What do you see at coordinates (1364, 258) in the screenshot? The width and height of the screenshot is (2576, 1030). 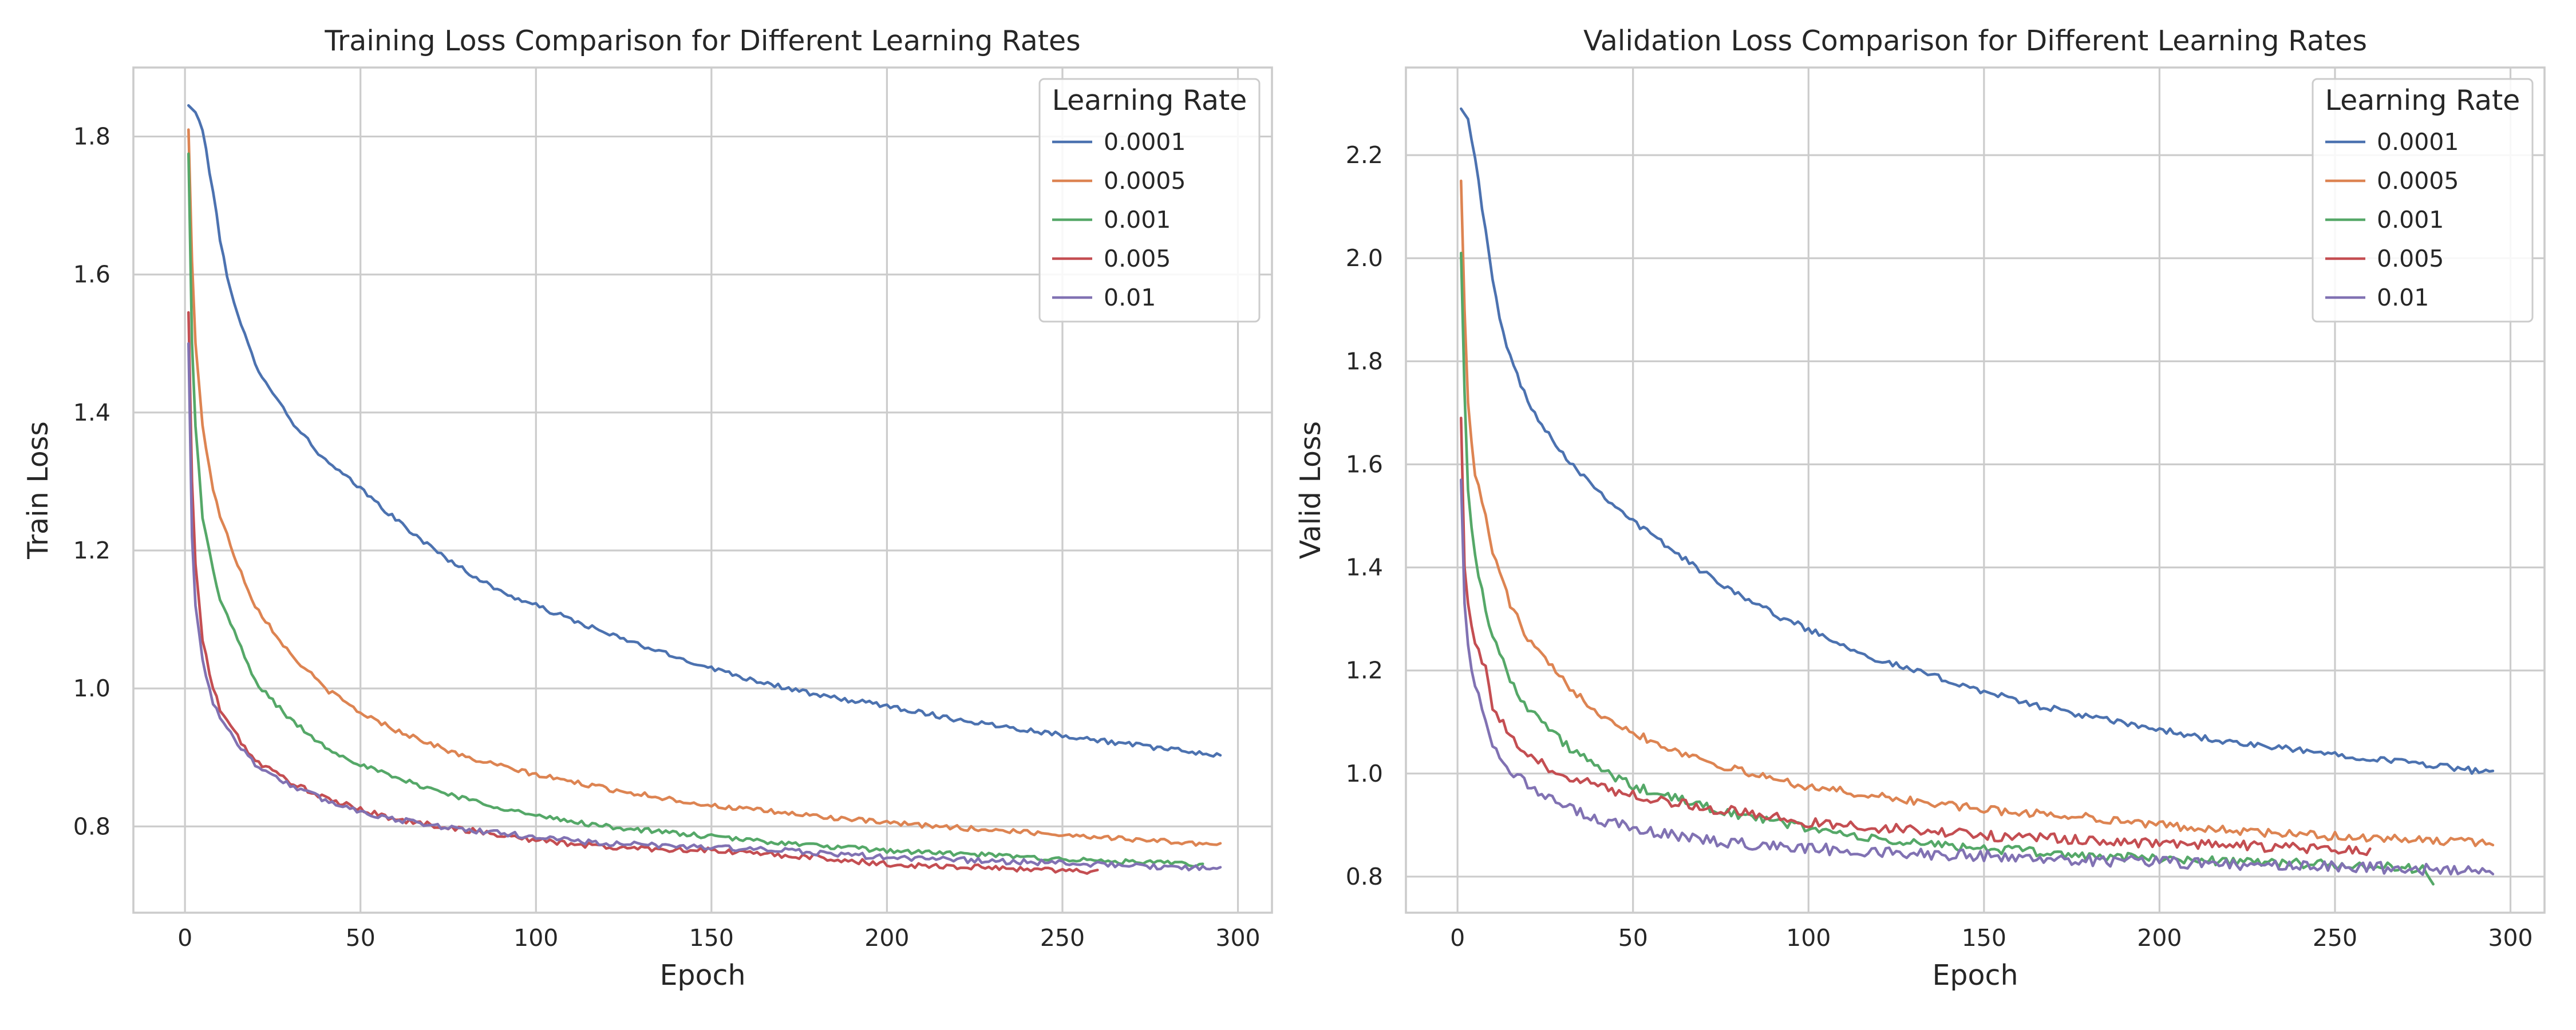 I see `y-tick-label: 2.0` at bounding box center [1364, 258].